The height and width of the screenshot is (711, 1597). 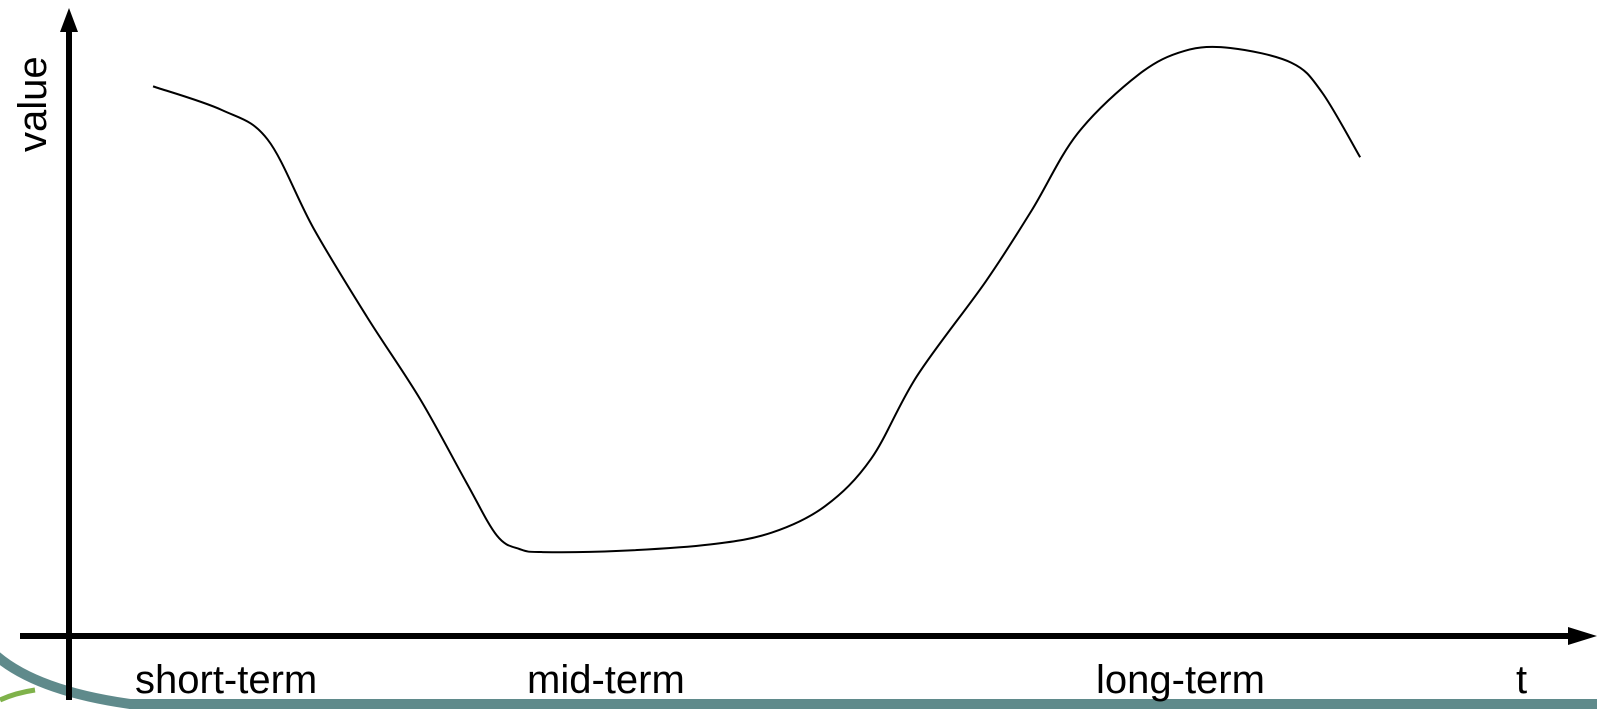 I want to click on y-axis-arrowhead, so click(x=69, y=20).